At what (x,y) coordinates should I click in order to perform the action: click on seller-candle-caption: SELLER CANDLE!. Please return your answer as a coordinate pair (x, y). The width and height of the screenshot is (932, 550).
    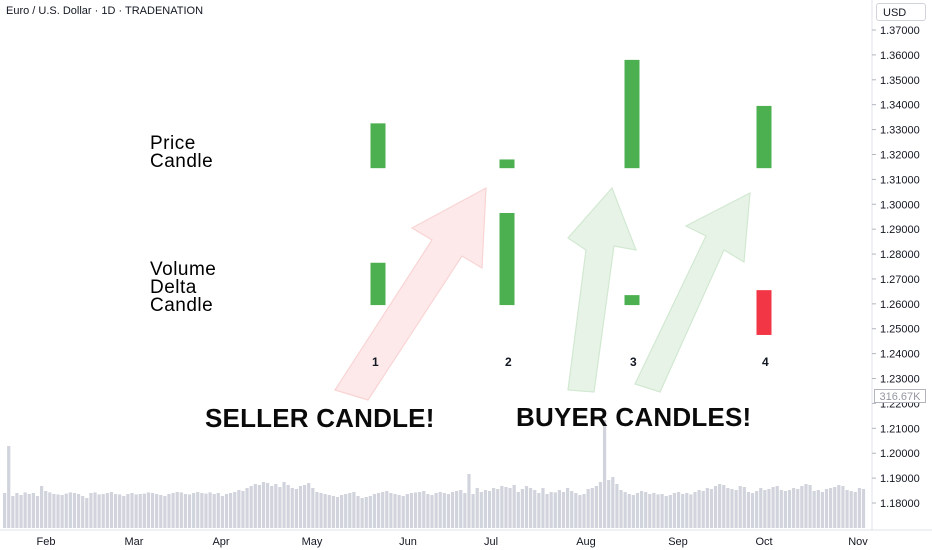
    Looking at the image, I should click on (320, 418).